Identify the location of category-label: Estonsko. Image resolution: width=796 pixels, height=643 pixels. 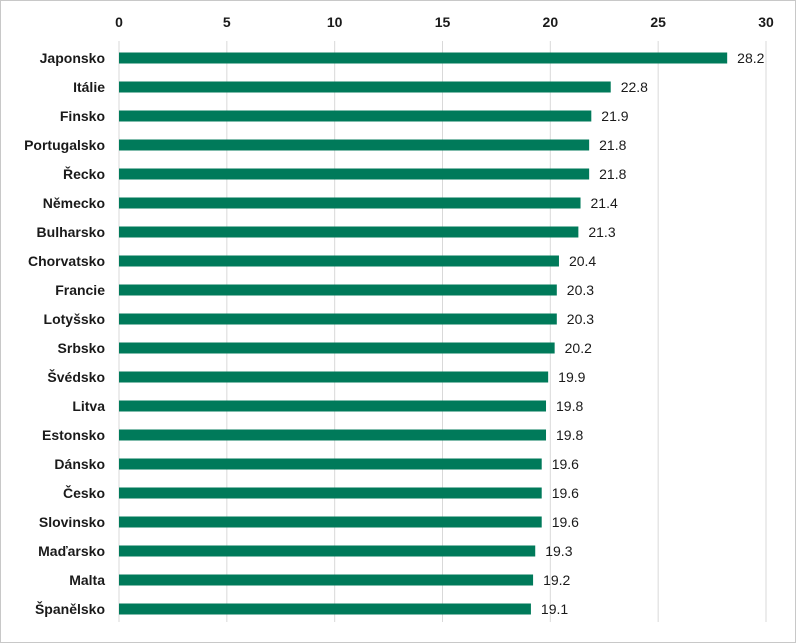
(73, 435).